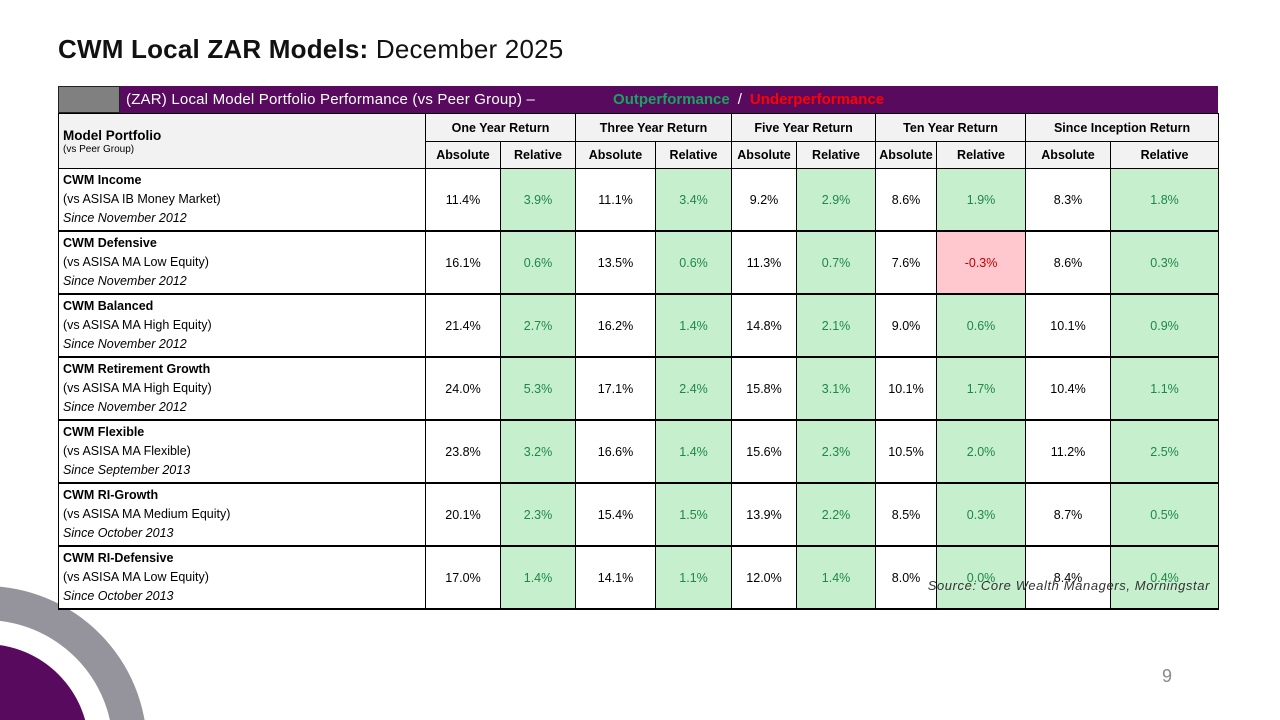  I want to click on absolute-return-cell: 8.7%, so click(1068, 514).